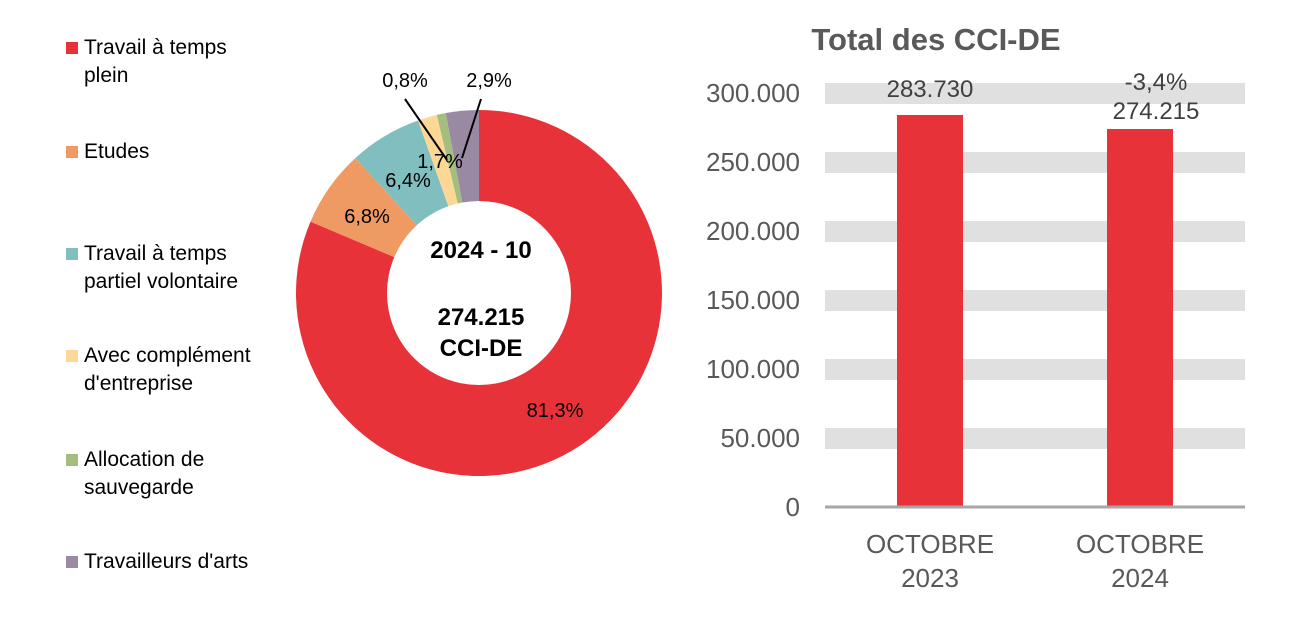 Image resolution: width=1310 pixels, height=617 pixels. Describe the element at coordinates (161, 267) in the screenshot. I see `legend-label: Travail à temps partiel volontaire` at that location.